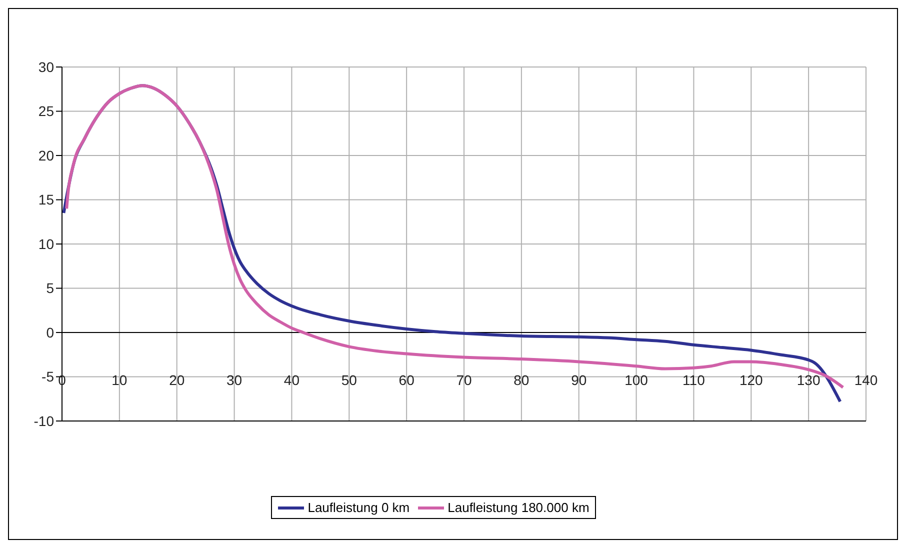 The height and width of the screenshot is (544, 902). Describe the element at coordinates (46, 155) in the screenshot. I see `y-tick-label: 20` at that location.